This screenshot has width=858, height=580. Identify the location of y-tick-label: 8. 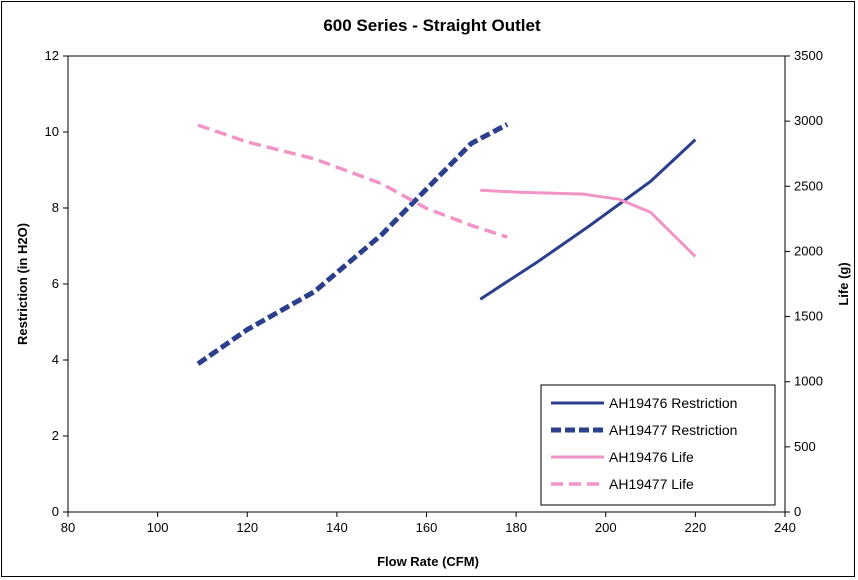
(55, 207).